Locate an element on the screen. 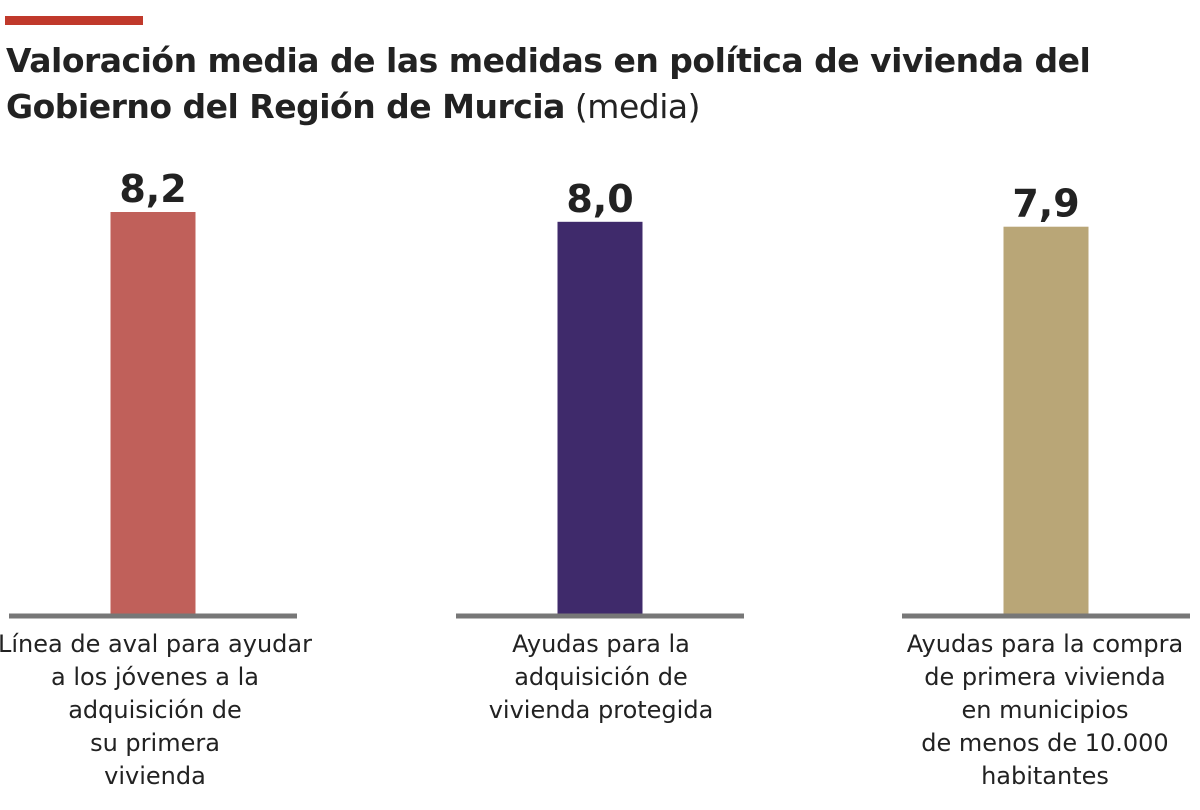 The width and height of the screenshot is (1200, 810). value-label-1: 8,2 is located at coordinates (152, 189).